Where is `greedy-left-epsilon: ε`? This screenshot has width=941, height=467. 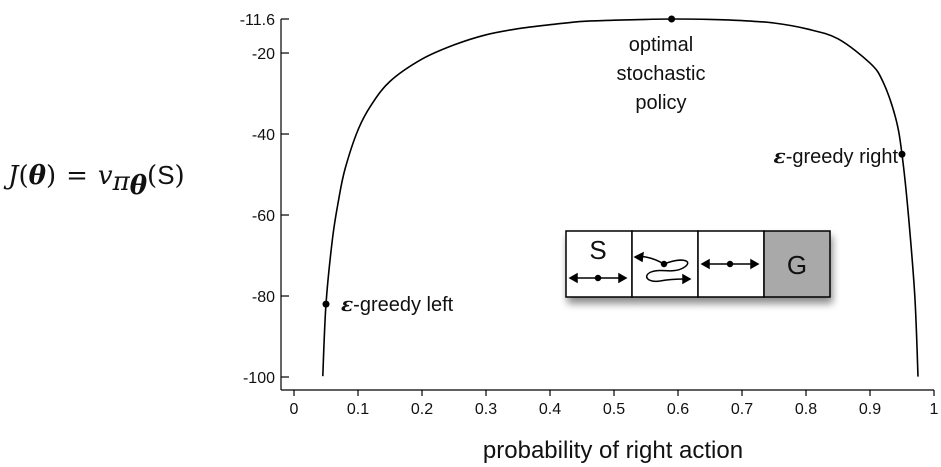 greedy-left-epsilon: ε is located at coordinates (347, 304).